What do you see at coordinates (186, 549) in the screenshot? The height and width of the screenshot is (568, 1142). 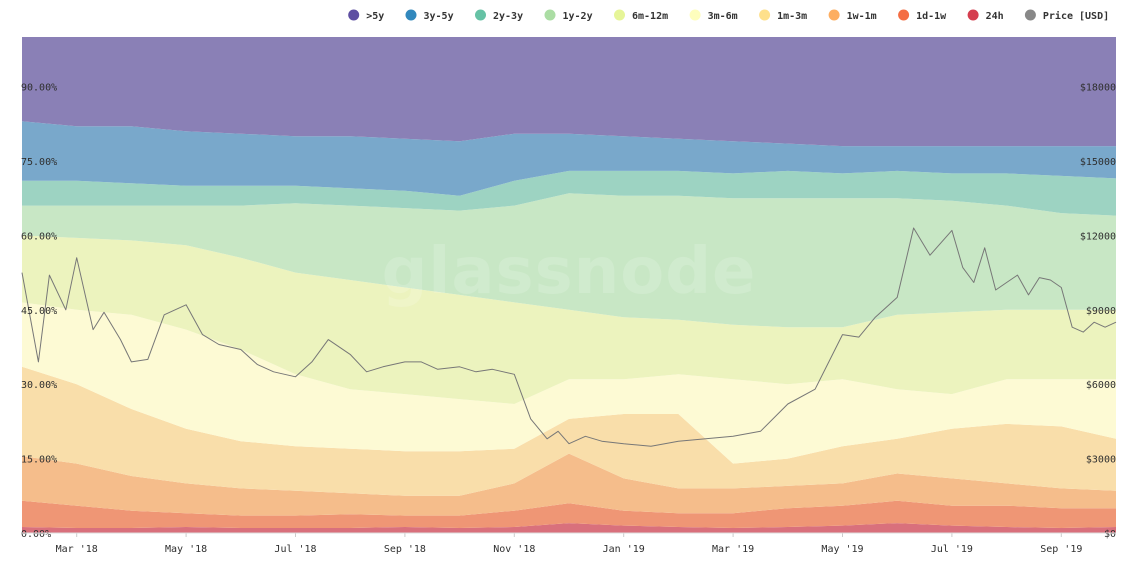 I see `x-tick-label: May '18` at bounding box center [186, 549].